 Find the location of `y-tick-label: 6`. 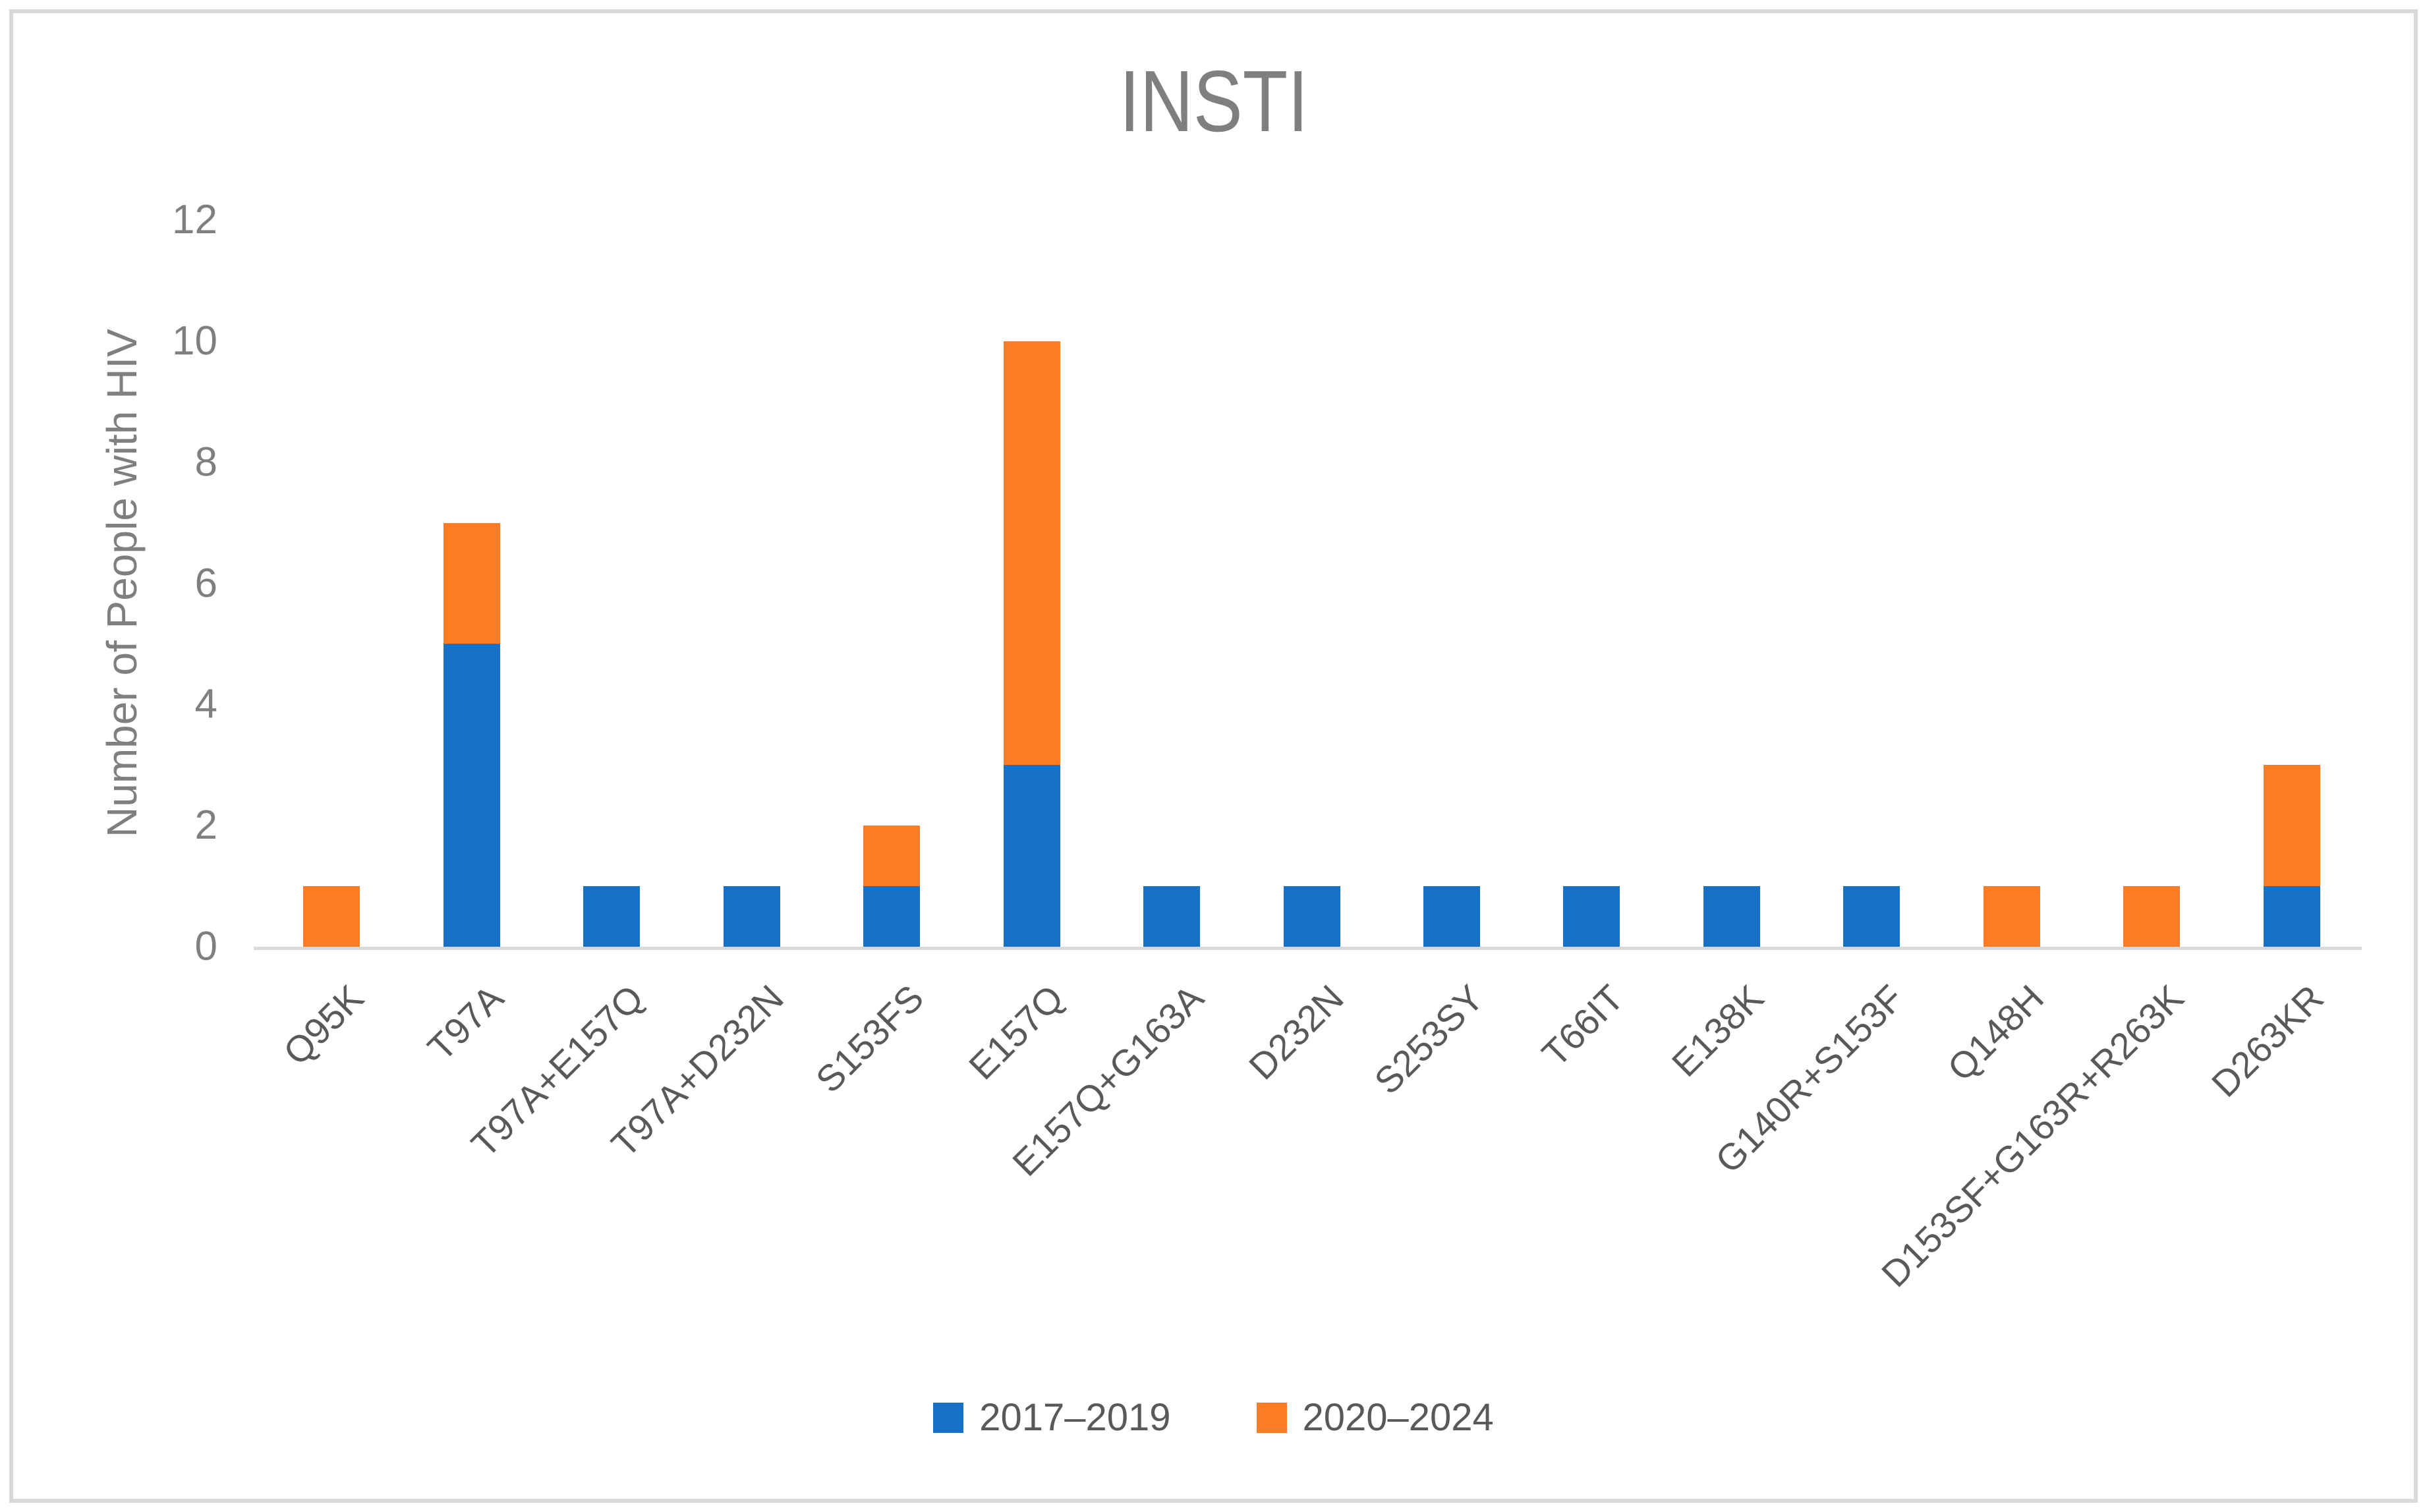

y-tick-label: 6 is located at coordinates (205, 583).